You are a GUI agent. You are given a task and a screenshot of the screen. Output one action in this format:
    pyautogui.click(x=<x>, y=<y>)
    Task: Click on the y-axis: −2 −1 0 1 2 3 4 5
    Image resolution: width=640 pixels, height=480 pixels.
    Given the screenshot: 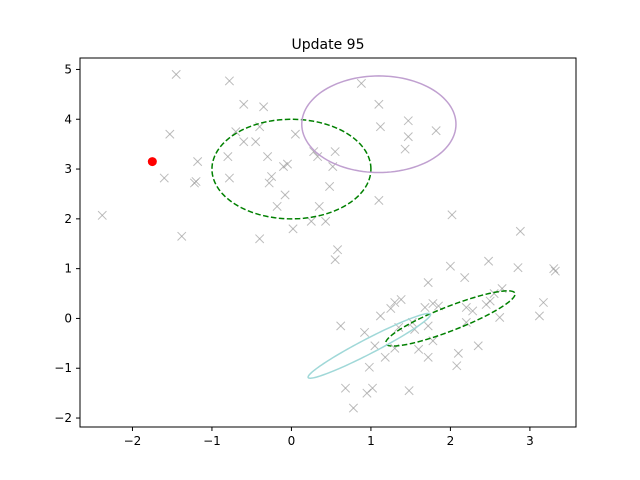 What is the action you would take?
    pyautogui.click(x=67, y=243)
    